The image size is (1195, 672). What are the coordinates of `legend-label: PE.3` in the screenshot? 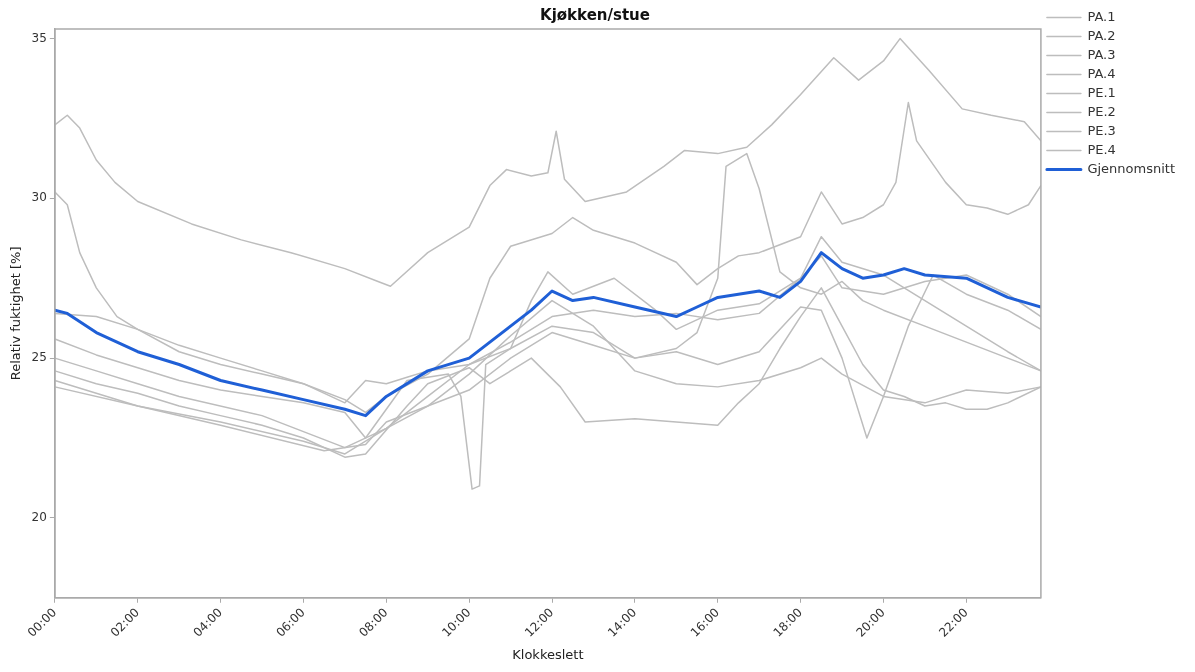 It's located at (1101, 130).